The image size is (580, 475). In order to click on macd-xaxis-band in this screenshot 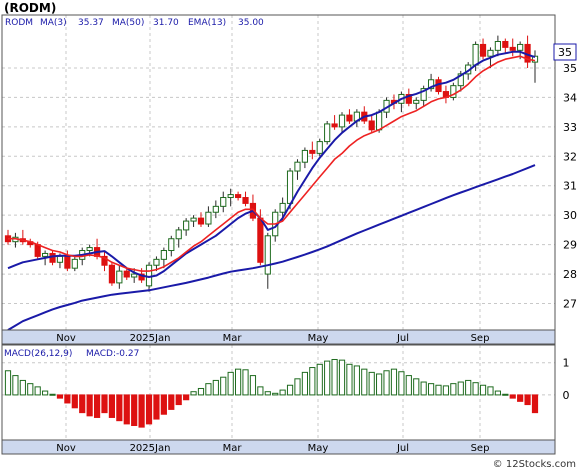, I will do `click(278, 447)`.